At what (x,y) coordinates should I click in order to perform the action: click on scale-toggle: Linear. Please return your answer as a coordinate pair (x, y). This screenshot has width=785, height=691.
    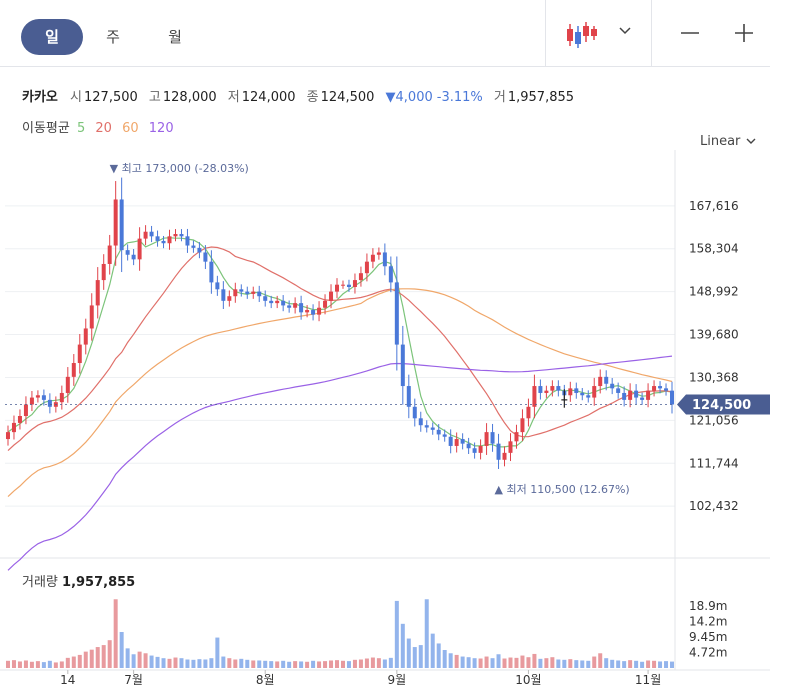
    Looking at the image, I should click on (728, 141).